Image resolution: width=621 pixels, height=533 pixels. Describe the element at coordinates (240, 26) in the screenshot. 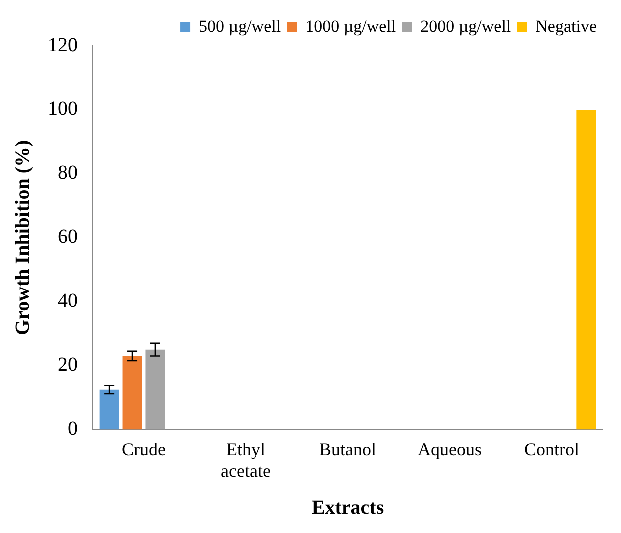

I see `legend-label: 500 µg/well` at that location.